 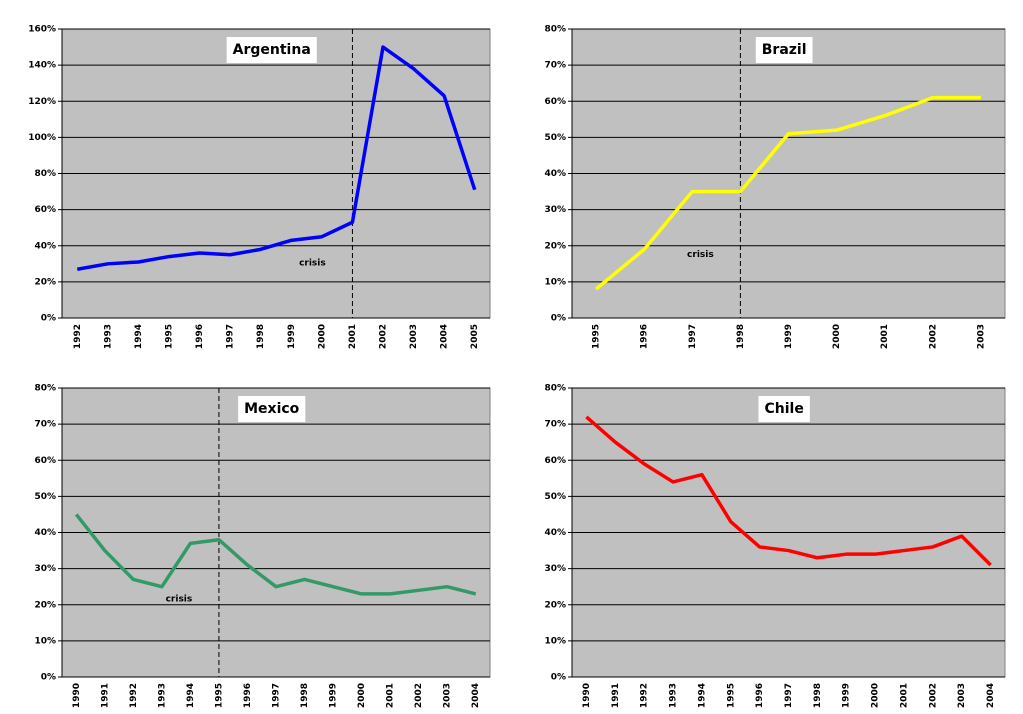 I want to click on chart-title: Mexico, so click(x=272, y=409).